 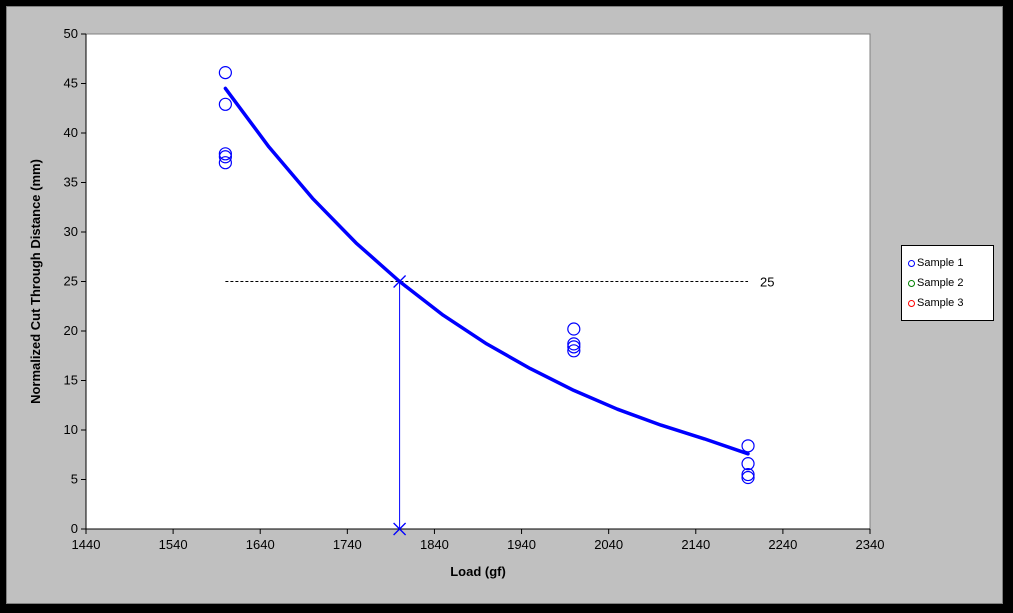 I want to click on legend: Sample 1 Sample 2 Sample 3, so click(x=947, y=283).